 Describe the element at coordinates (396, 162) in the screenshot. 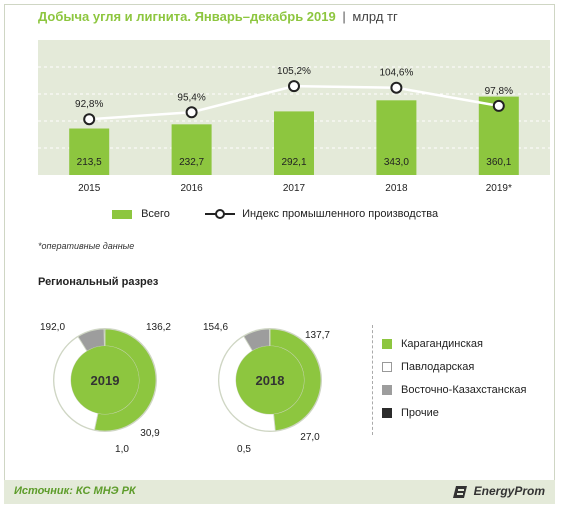

I see `bar-value-label: 343,0` at that location.